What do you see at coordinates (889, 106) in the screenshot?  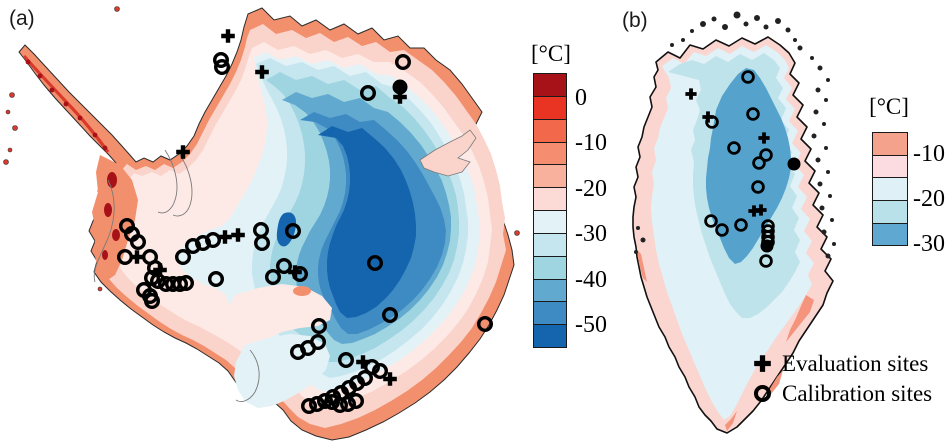 I see `colorbar-b-title: [°C]` at bounding box center [889, 106].